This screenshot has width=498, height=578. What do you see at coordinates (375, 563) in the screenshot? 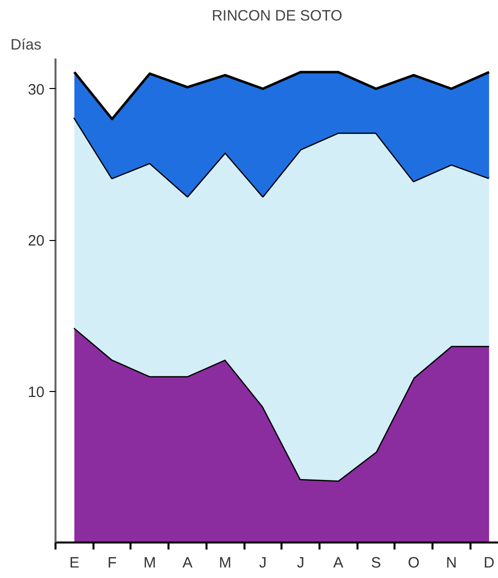
I see `x-tick-label: S` at bounding box center [375, 563].